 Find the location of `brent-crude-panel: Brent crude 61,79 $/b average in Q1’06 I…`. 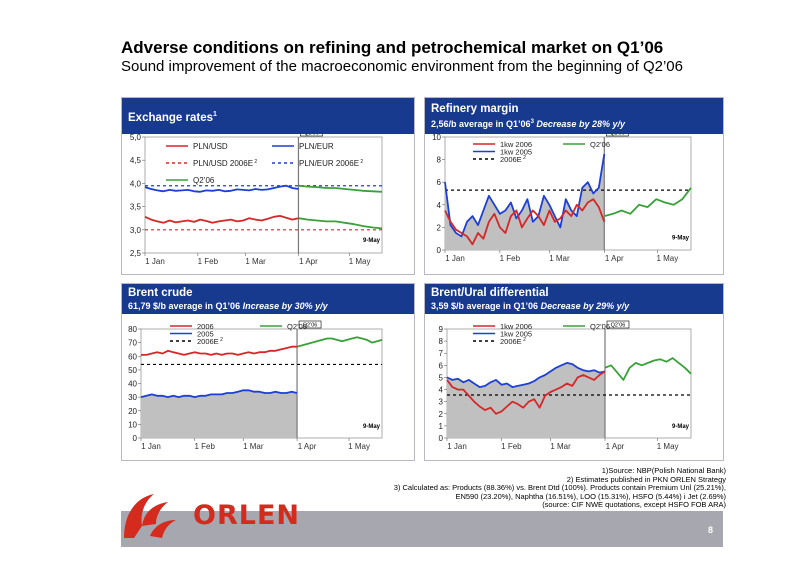

brent-crude-panel: Brent crude 61,79 $/b average in Q1’06 I… is located at coordinates (268, 372).